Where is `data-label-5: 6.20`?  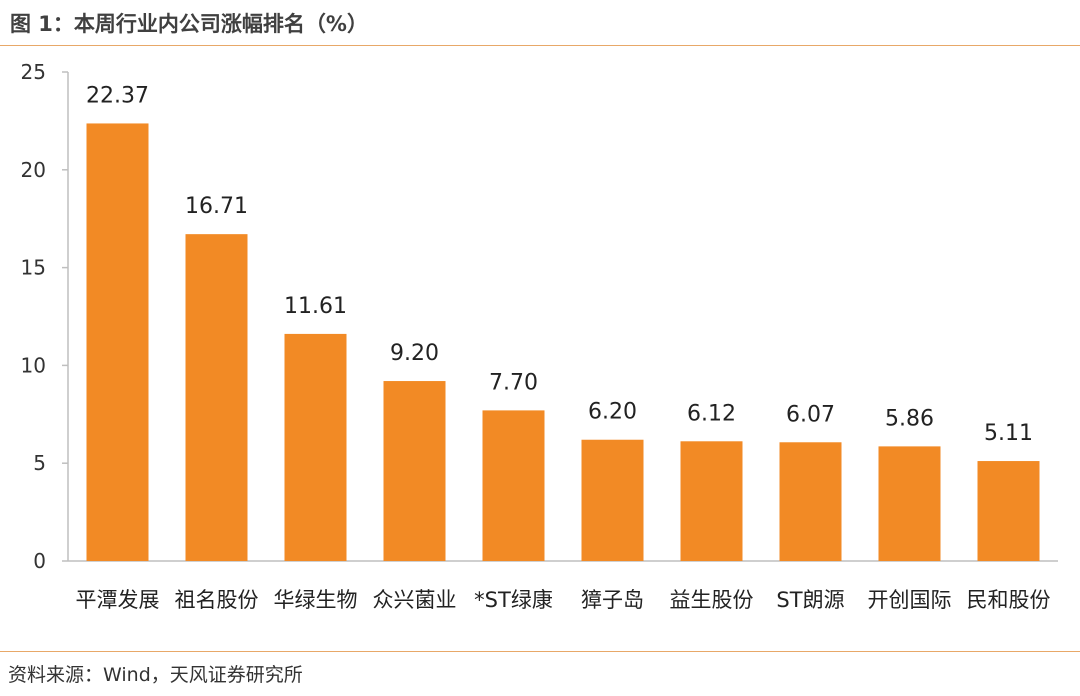 data-label-5: 6.20 is located at coordinates (612, 412).